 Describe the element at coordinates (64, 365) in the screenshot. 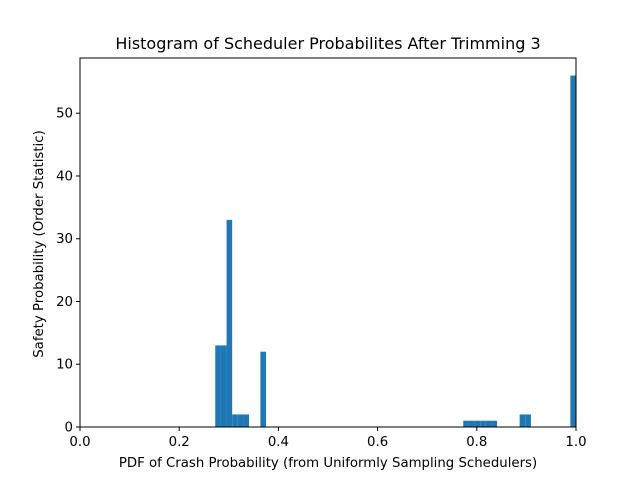

I see `y-tick-label: 10` at that location.